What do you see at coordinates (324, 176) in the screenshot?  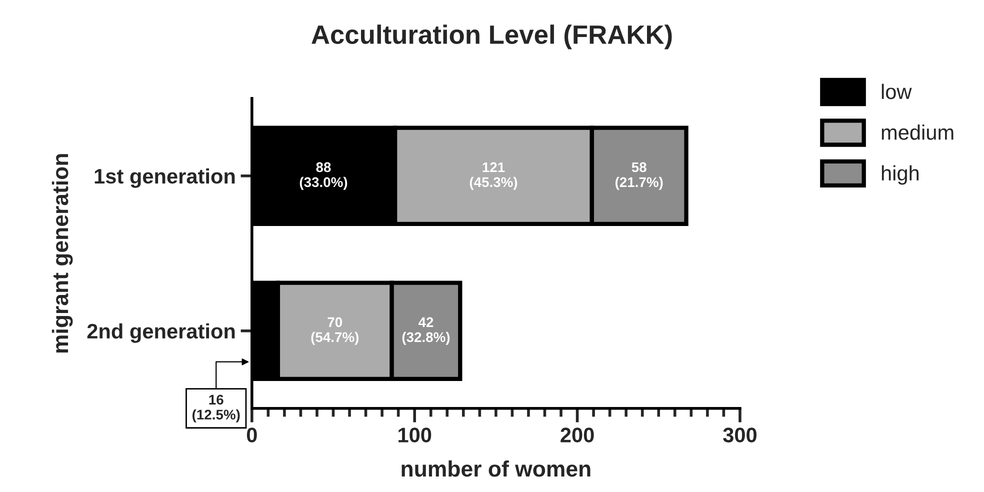 I see `data-label: 88 (33.0%)` at bounding box center [324, 176].